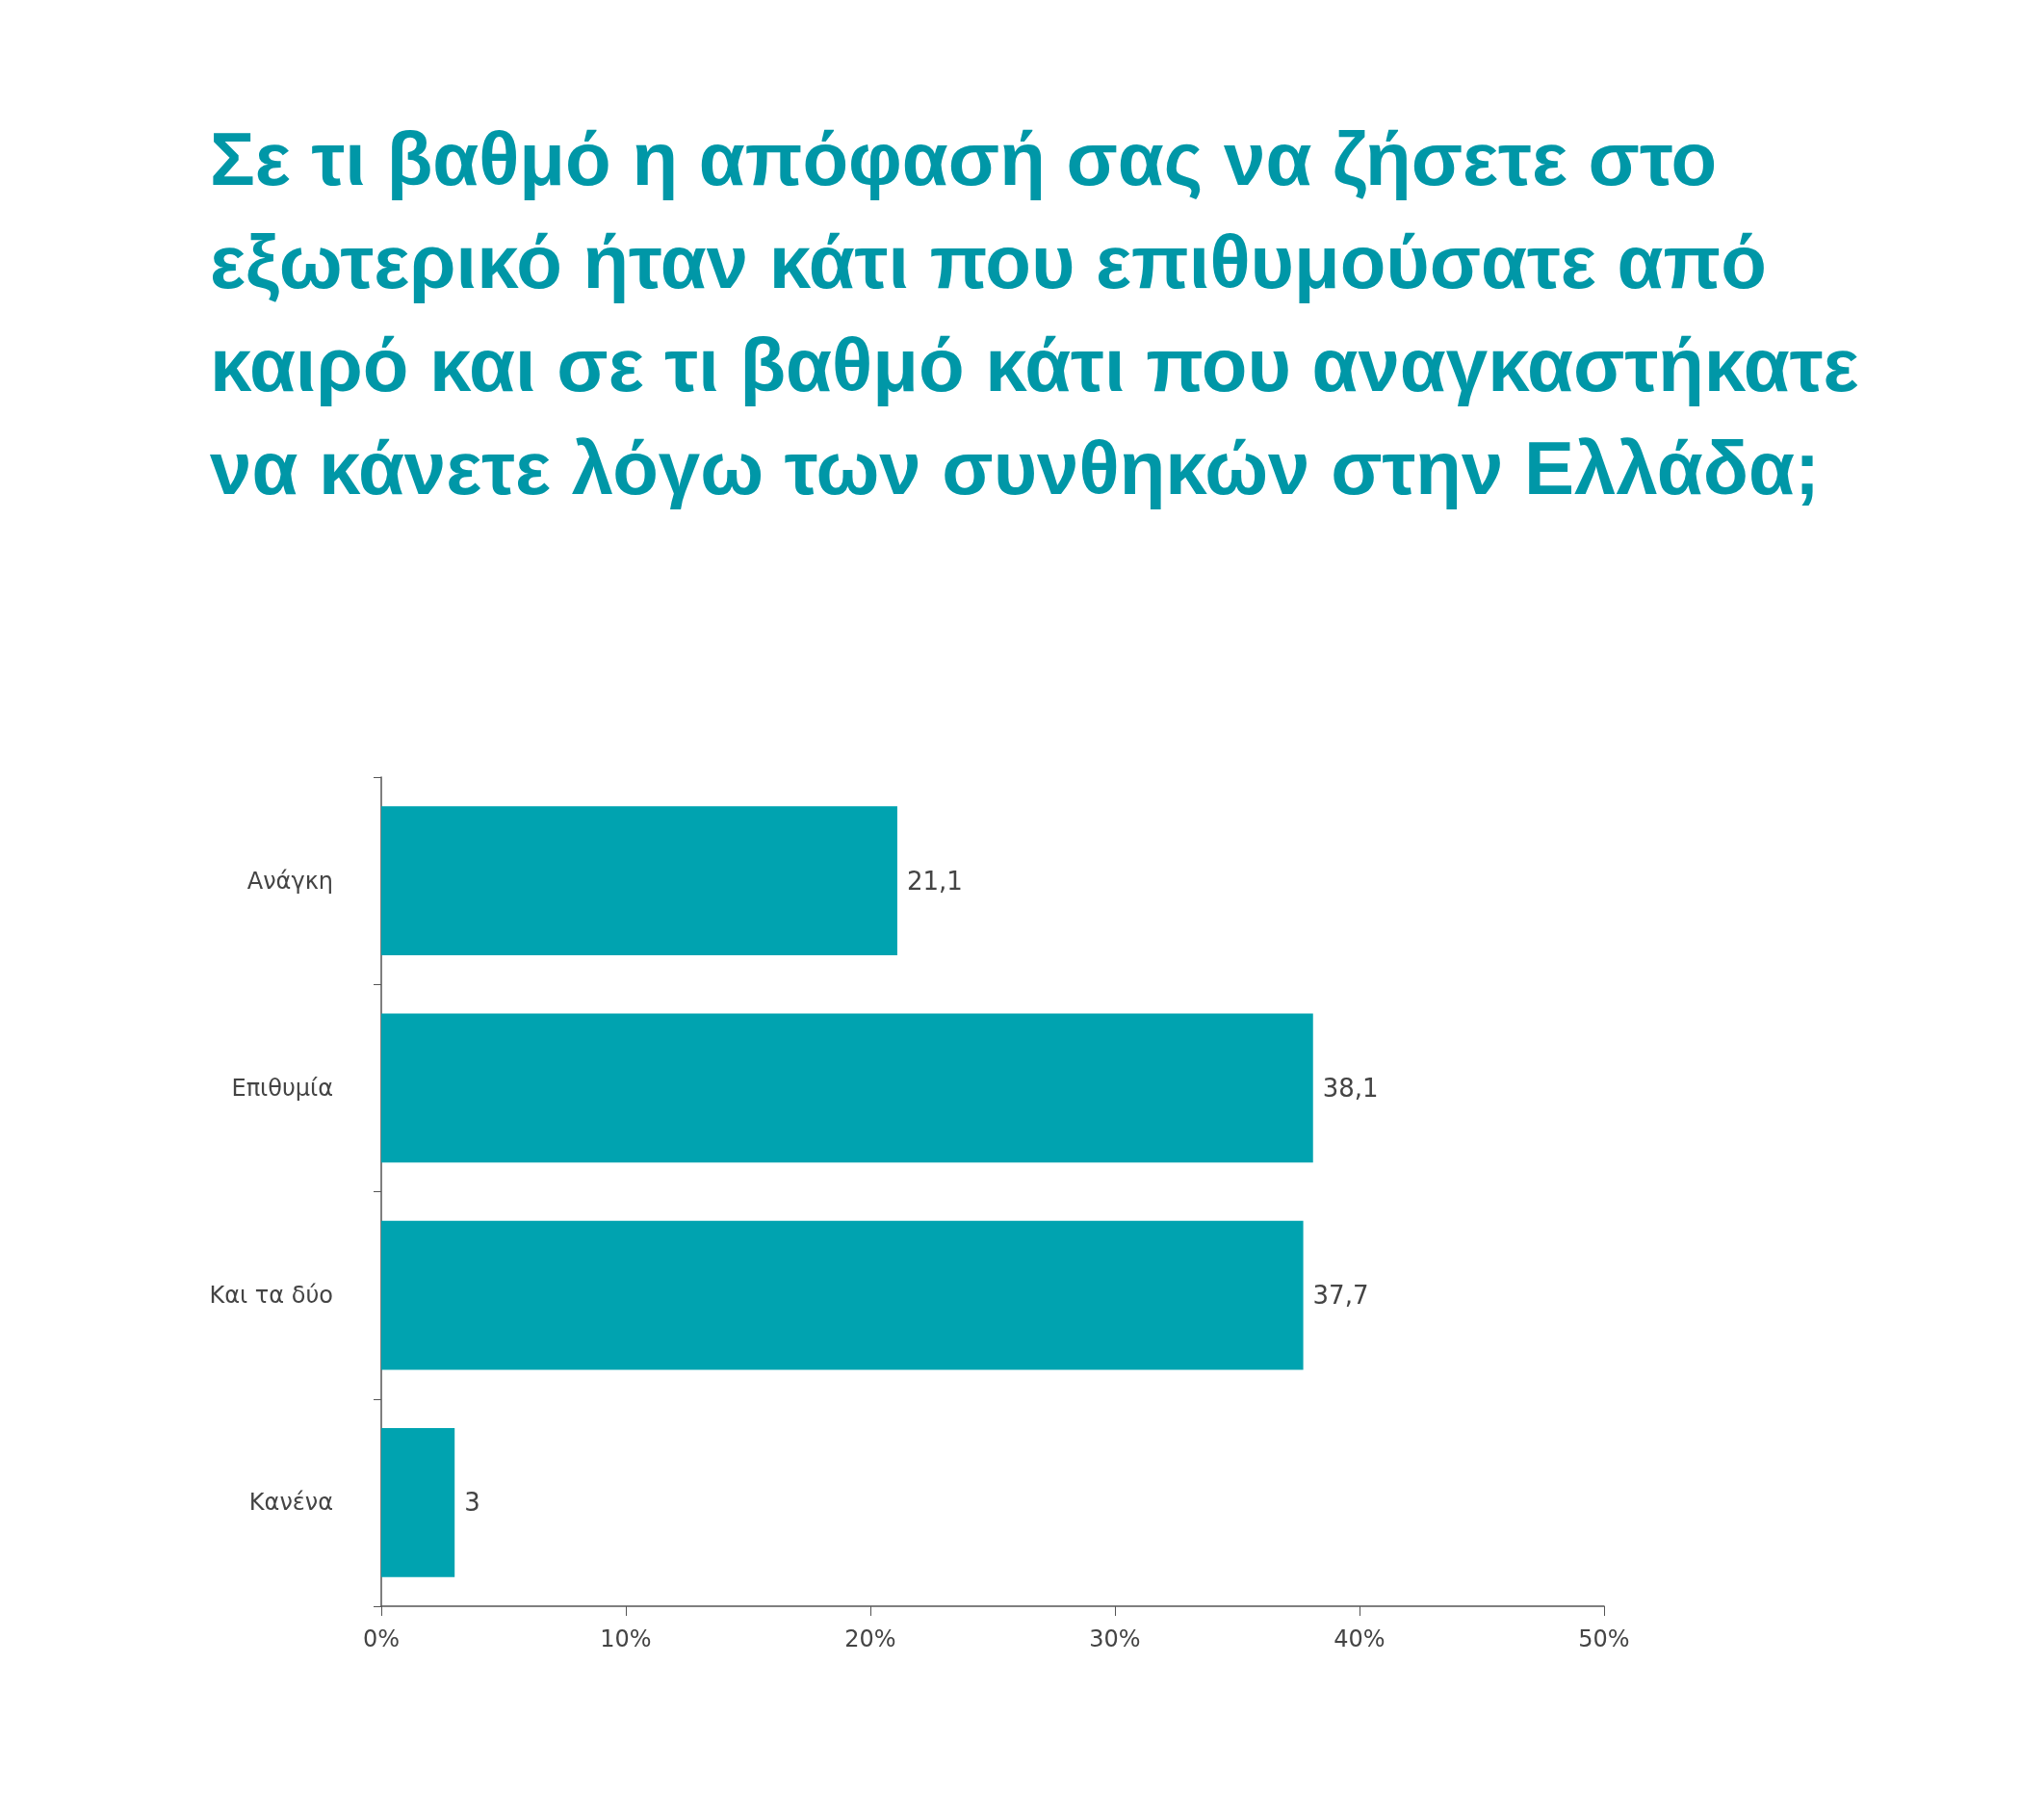 This screenshot has width=2020, height=1820. I want to click on y-tick-label: Και τα δύο, so click(271, 1296).